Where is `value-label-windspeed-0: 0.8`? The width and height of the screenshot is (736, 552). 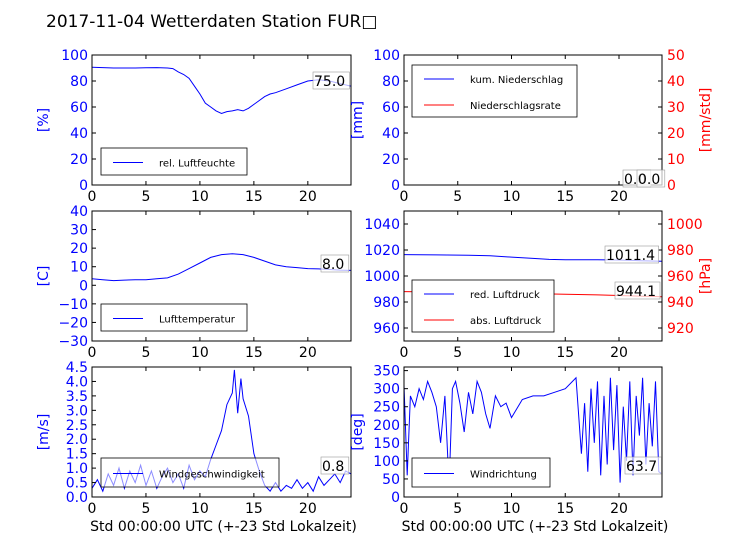 value-label-windspeed-0: 0.8 is located at coordinates (335, 465).